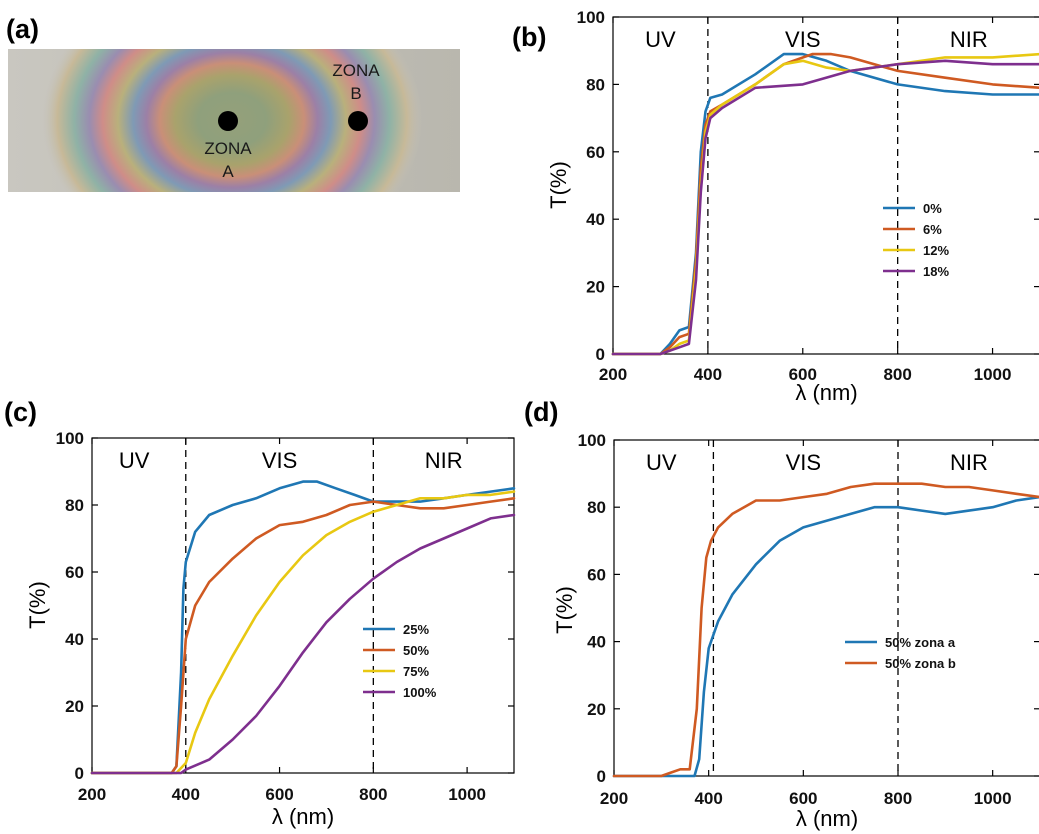 The height and width of the screenshot is (834, 1039). I want to click on zone-a-label-line2: A, so click(228, 171).